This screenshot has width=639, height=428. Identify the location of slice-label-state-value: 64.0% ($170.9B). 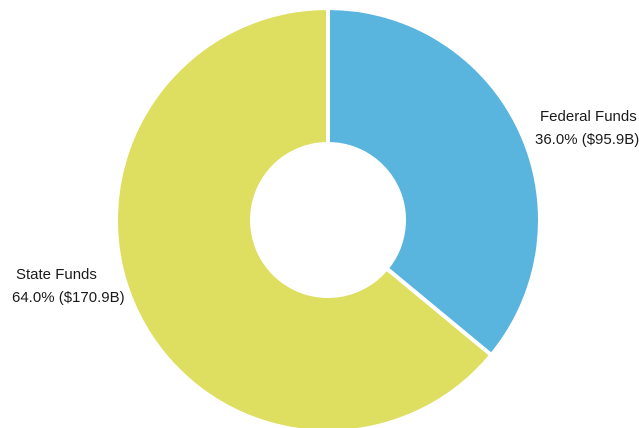
(68, 297).